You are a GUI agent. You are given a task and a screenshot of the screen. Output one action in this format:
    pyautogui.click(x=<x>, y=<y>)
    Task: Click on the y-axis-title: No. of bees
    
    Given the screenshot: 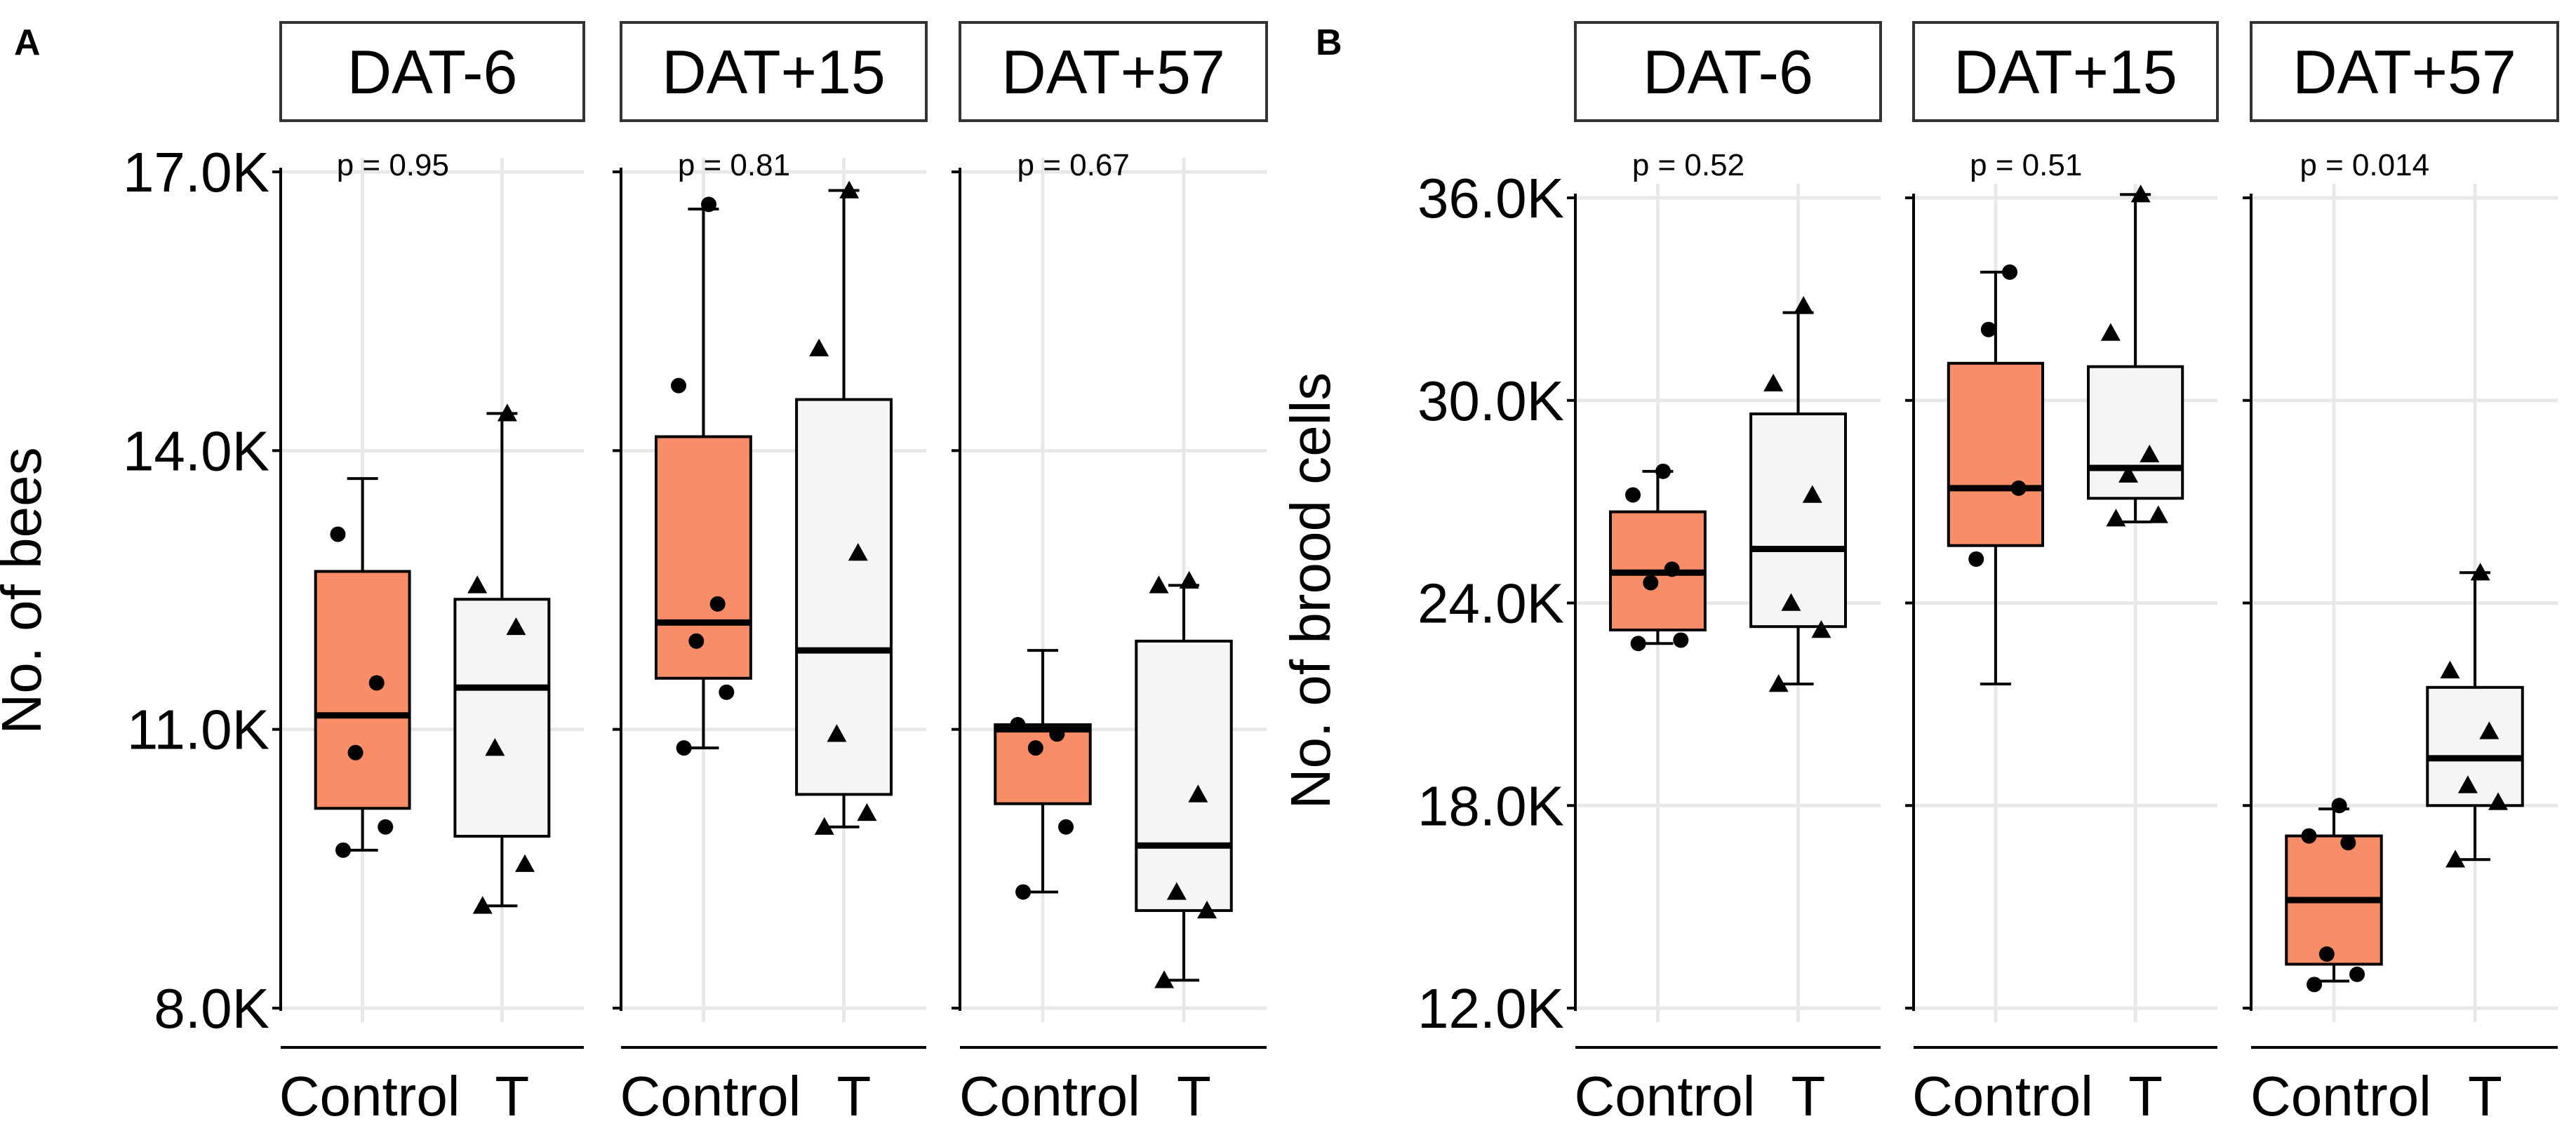 What is the action you would take?
    pyautogui.click(x=26, y=591)
    